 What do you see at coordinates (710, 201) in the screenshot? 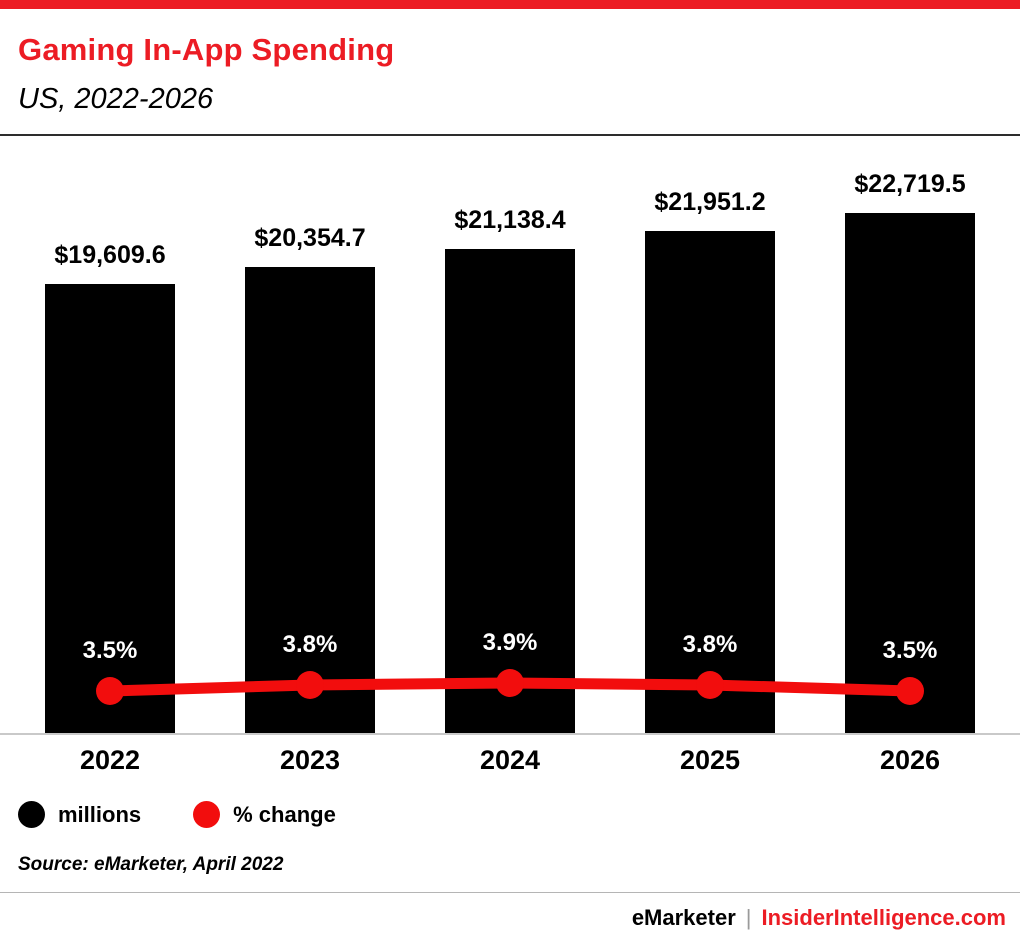
I see `bar-value-label: $21,951.2` at bounding box center [710, 201].